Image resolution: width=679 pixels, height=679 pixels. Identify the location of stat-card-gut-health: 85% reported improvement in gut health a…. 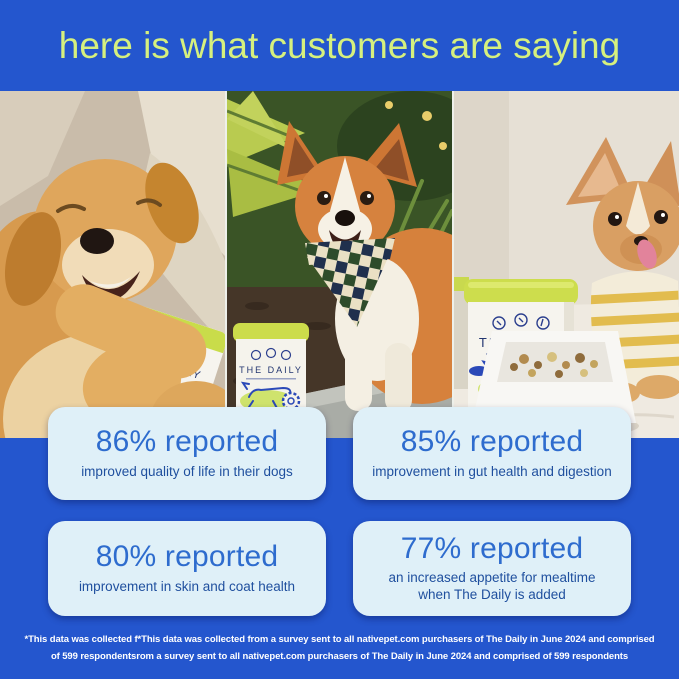
(492, 453).